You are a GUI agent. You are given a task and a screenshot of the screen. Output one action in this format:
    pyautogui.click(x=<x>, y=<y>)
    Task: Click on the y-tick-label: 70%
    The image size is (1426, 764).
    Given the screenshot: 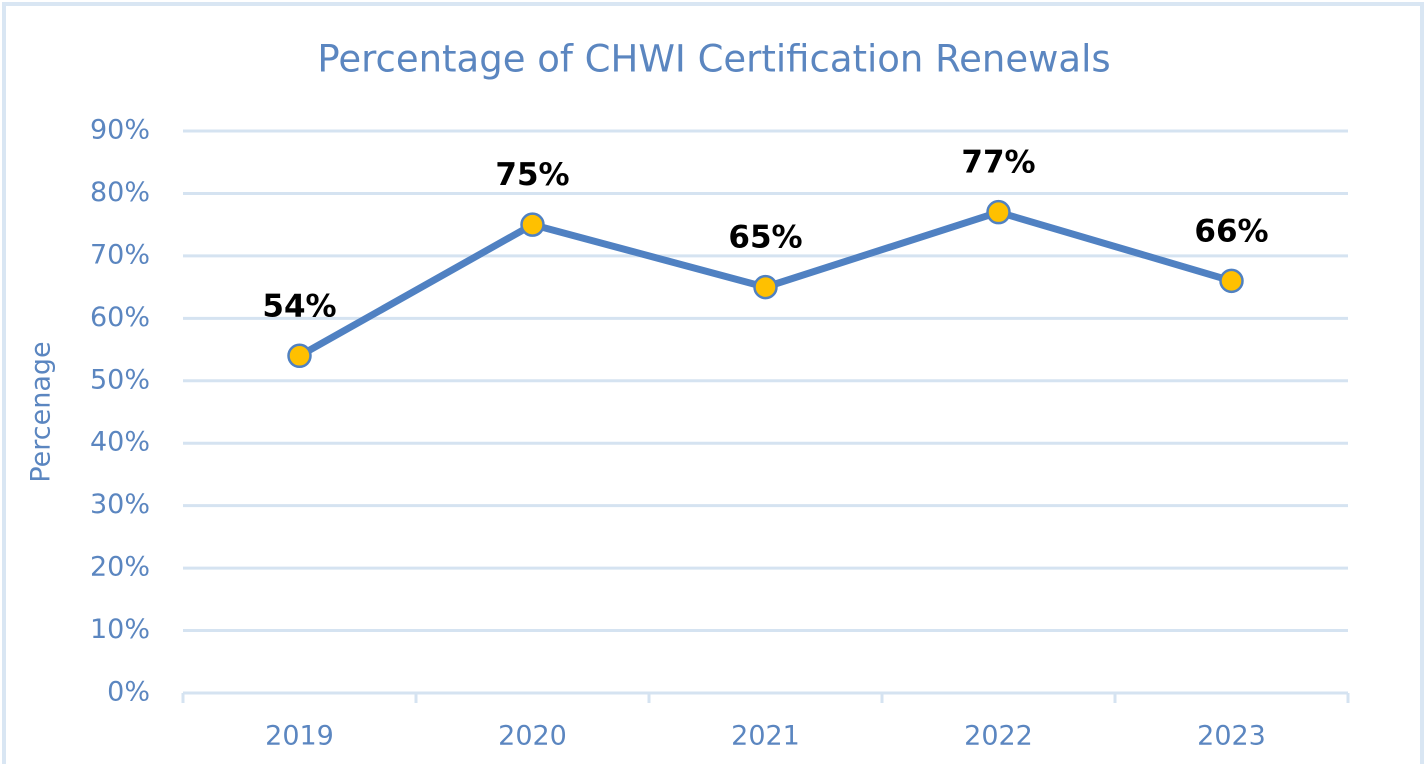 What is the action you would take?
    pyautogui.click(x=120, y=254)
    